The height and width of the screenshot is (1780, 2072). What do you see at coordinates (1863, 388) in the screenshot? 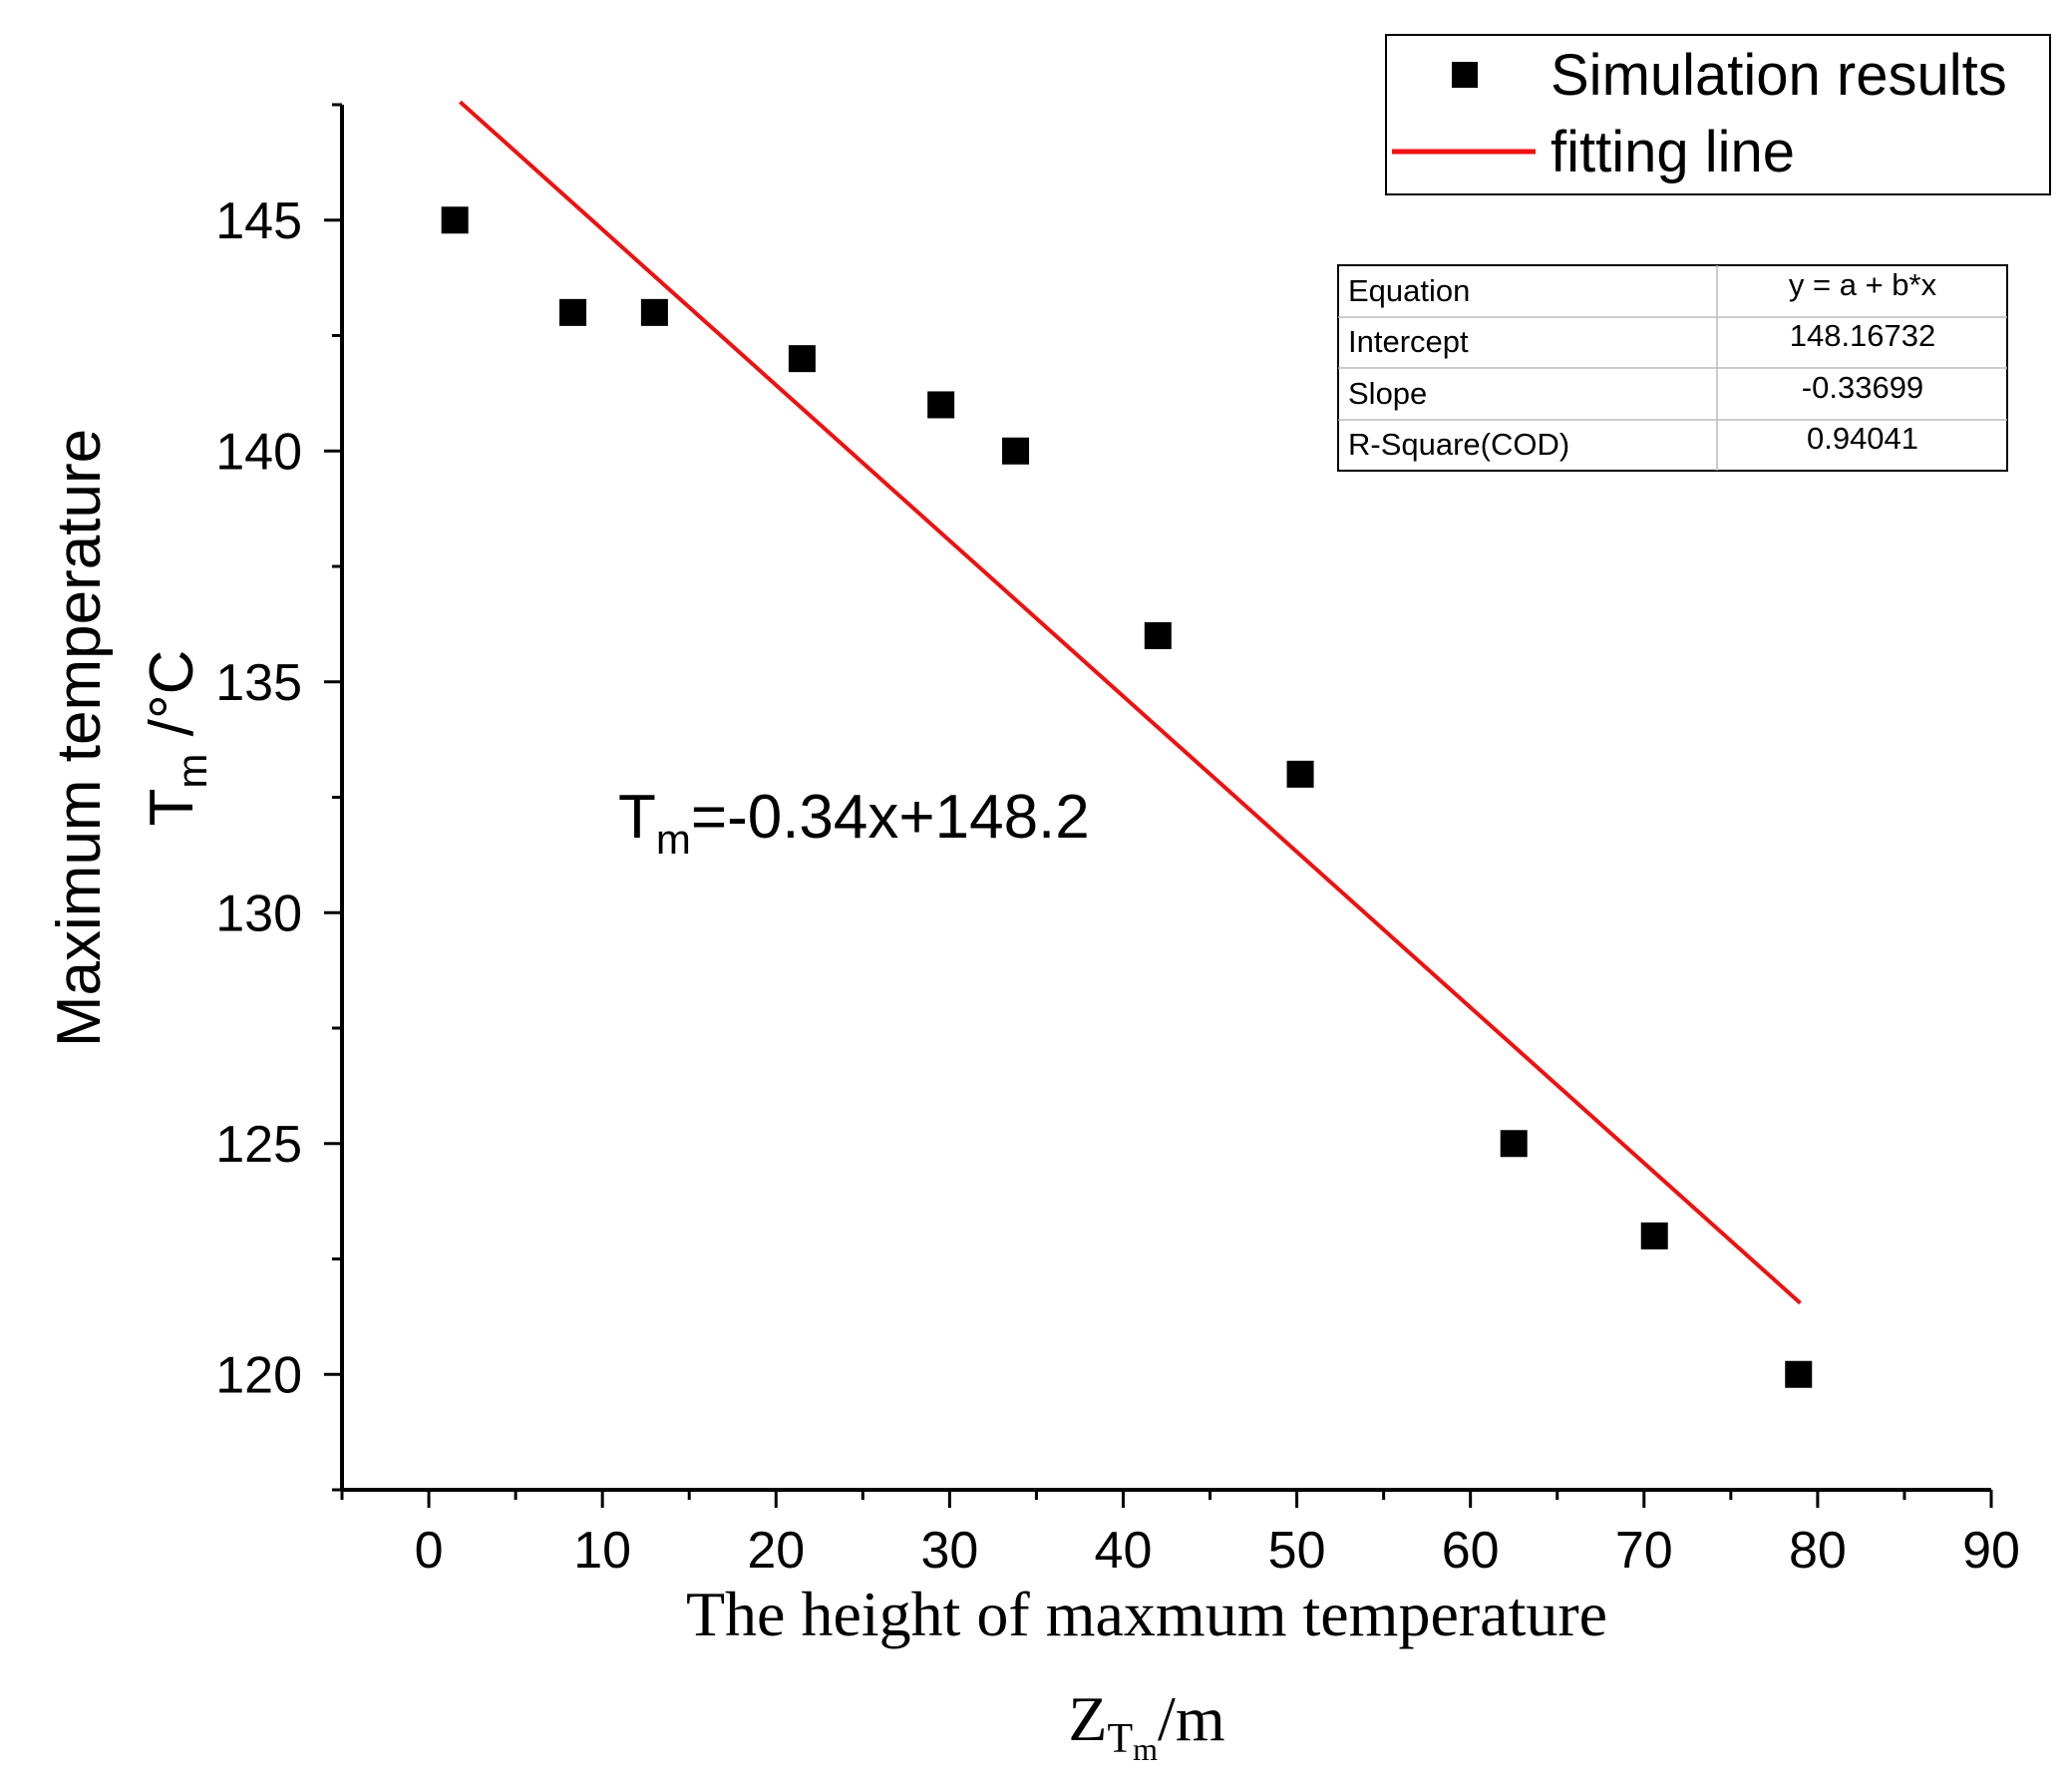
I see `fit-table-value-slope: -0.33699` at bounding box center [1863, 388].